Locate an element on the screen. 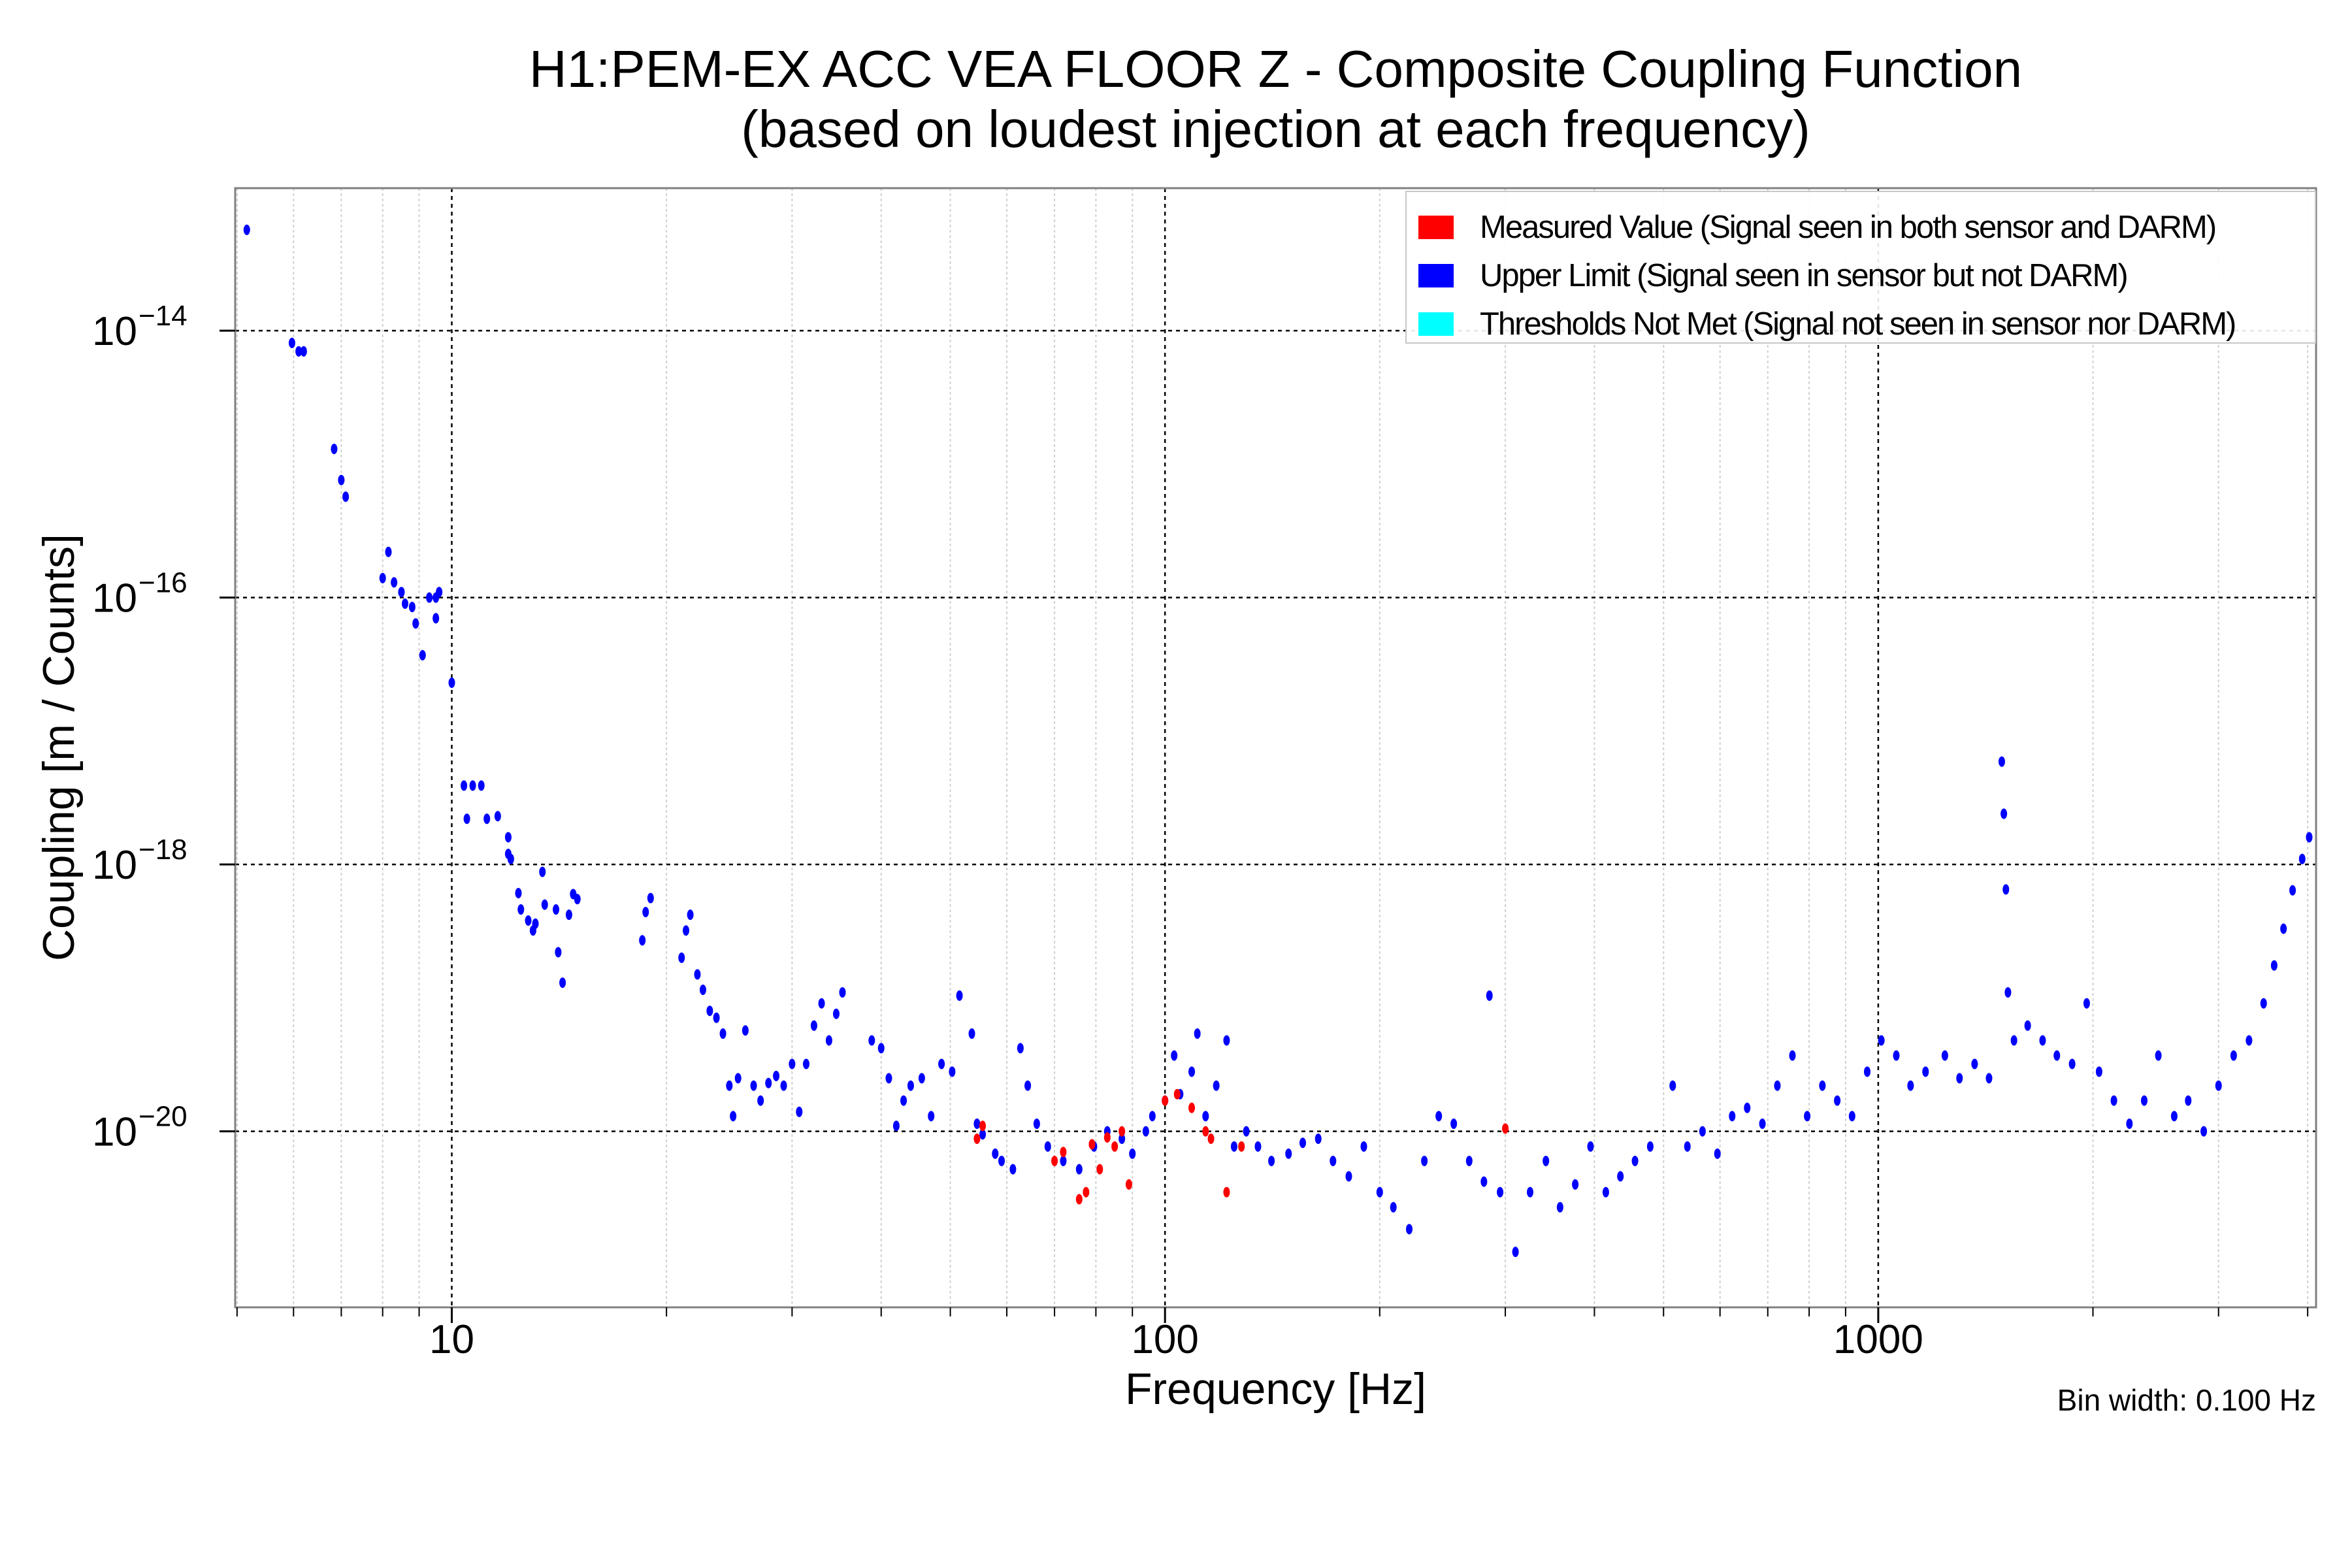 This screenshot has width=2352, height=1568. y-tick-exponent: −20 is located at coordinates (163, 1117).